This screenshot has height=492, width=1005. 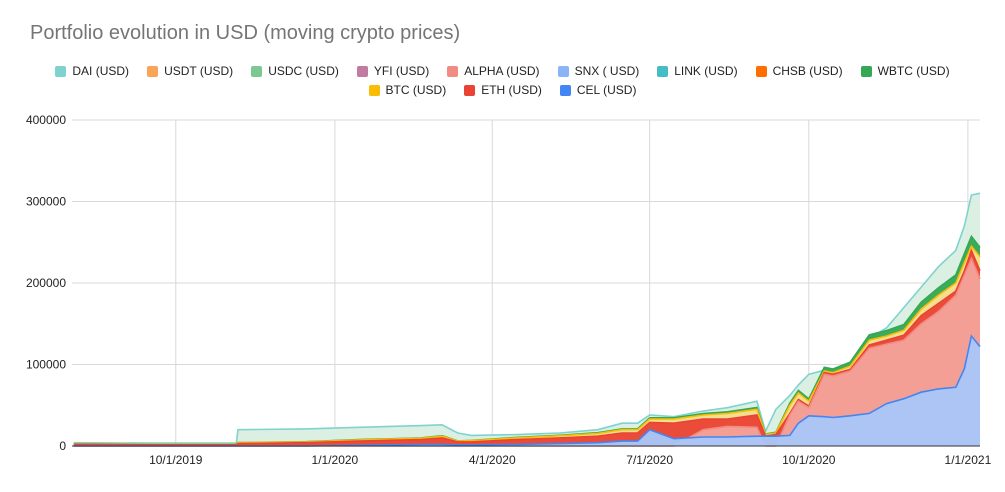 What do you see at coordinates (46, 365) in the screenshot?
I see `y-tick-label: 100000` at bounding box center [46, 365].